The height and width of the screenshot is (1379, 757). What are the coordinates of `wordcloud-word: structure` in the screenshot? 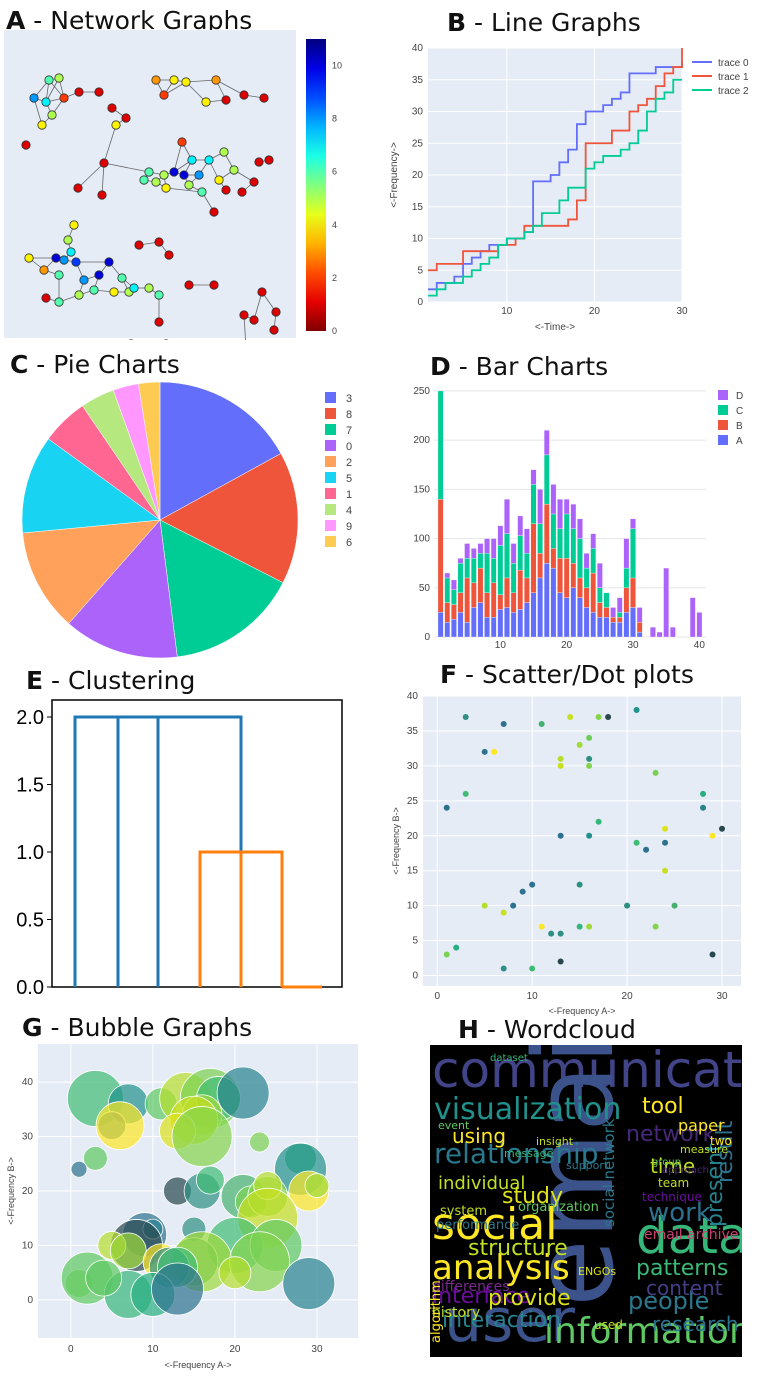 It's located at (518, 1248).